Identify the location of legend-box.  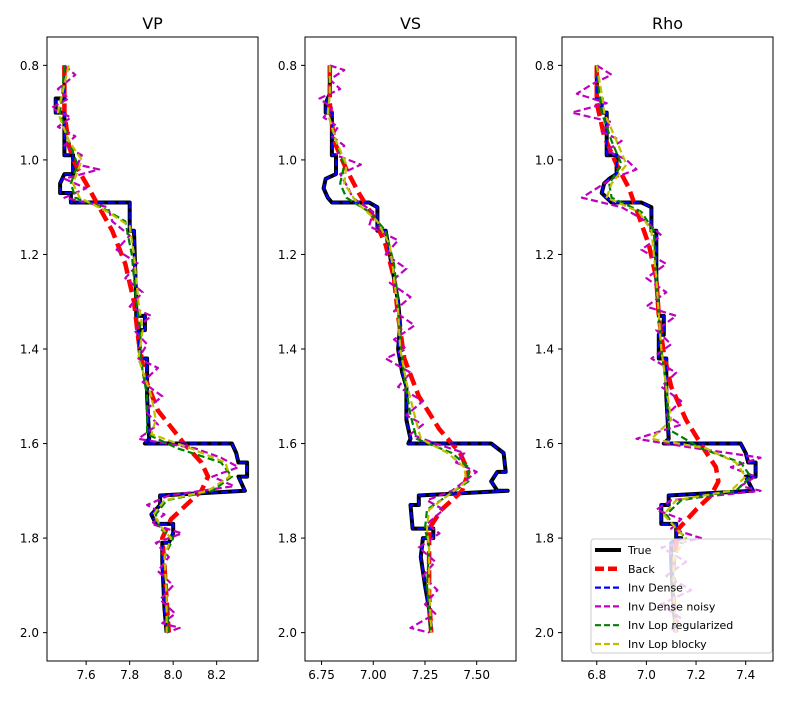
(681, 596).